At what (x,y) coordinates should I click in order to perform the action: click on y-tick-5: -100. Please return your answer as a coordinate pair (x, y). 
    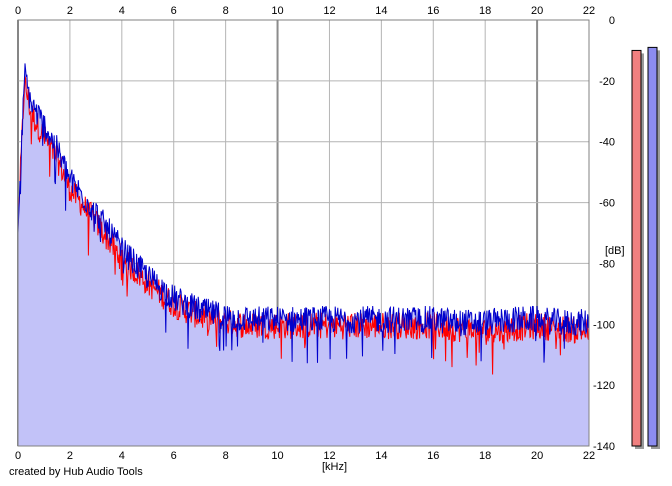
    Looking at the image, I should click on (604, 325).